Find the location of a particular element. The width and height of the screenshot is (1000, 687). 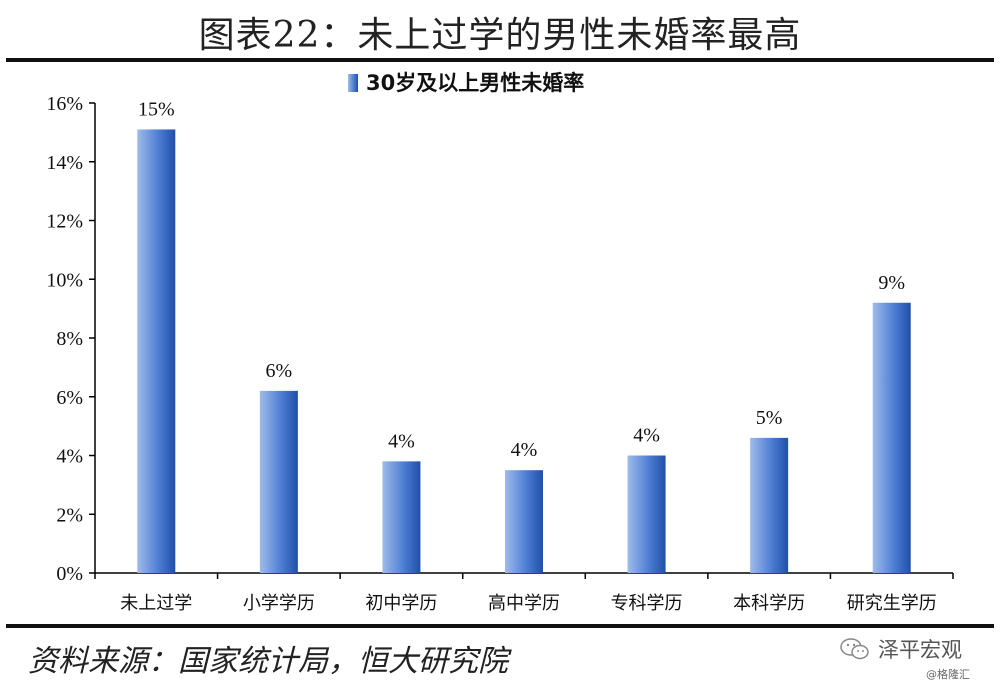

y-tick-label: 12% is located at coordinates (64, 222).